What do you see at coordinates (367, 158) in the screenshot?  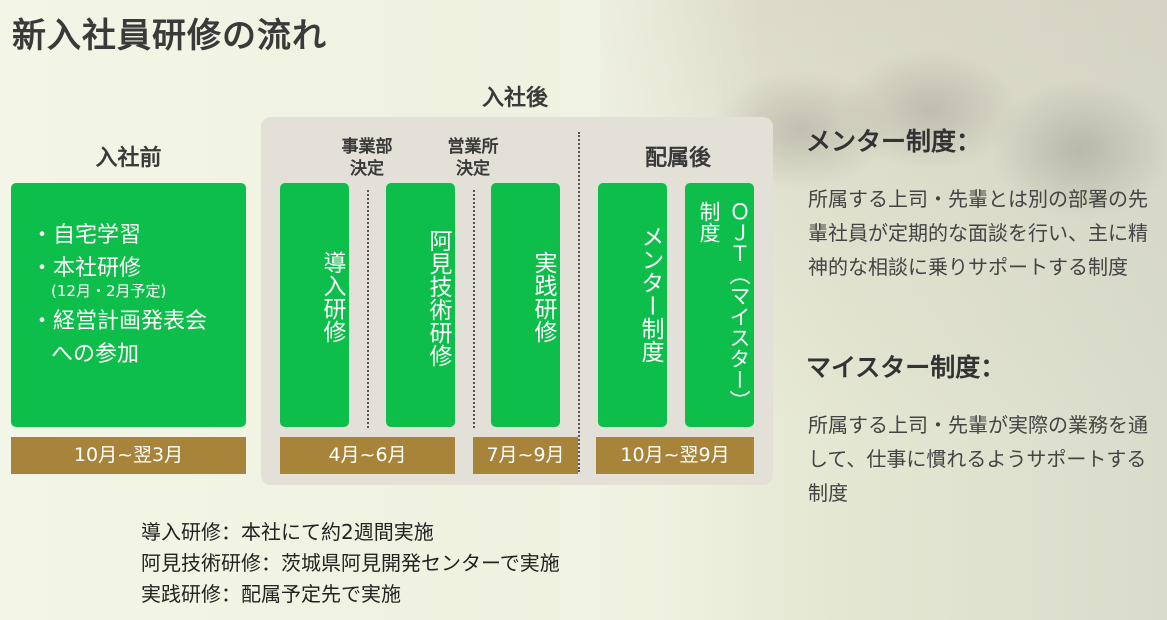 I see `division-decision-label: 事業部 決定` at bounding box center [367, 158].